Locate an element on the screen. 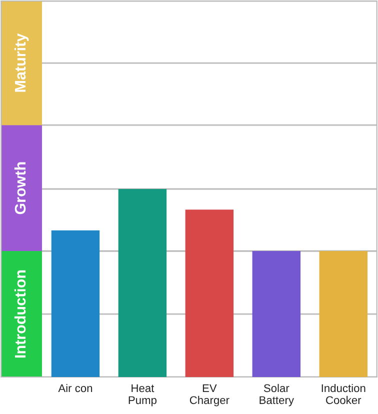 This screenshot has width=378, height=414. x-tick-label: Air con is located at coordinates (75, 388).